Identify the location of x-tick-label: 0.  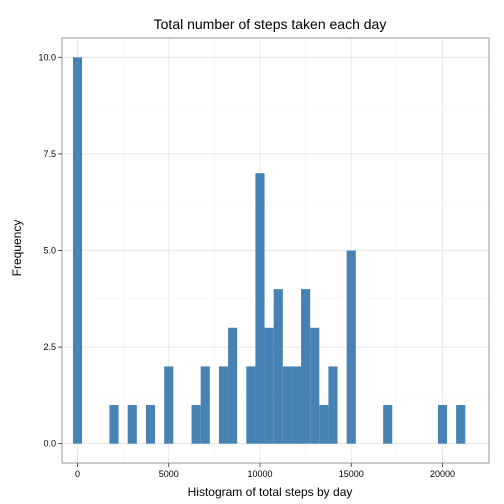
(77, 474).